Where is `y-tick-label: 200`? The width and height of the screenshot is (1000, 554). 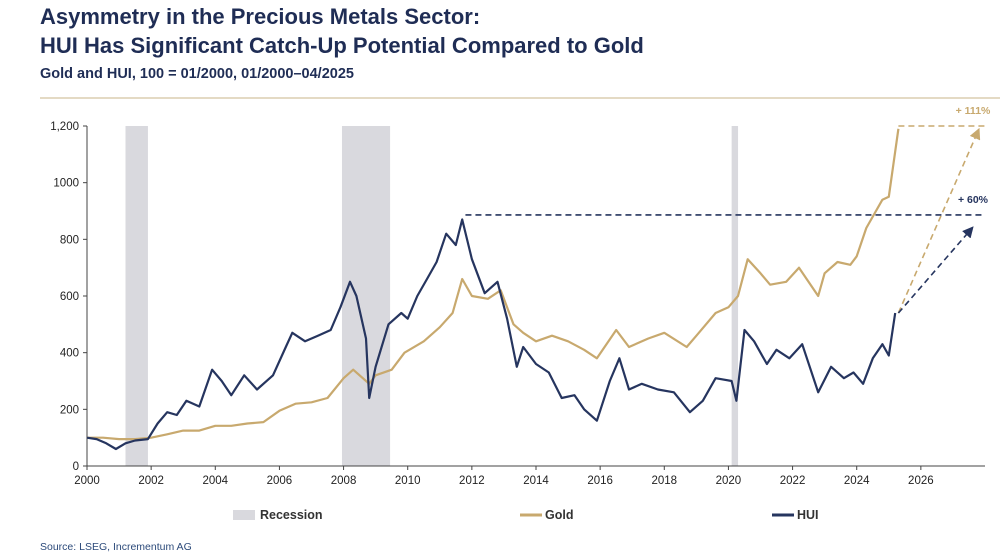
y-tick-label: 200 is located at coordinates (69, 410).